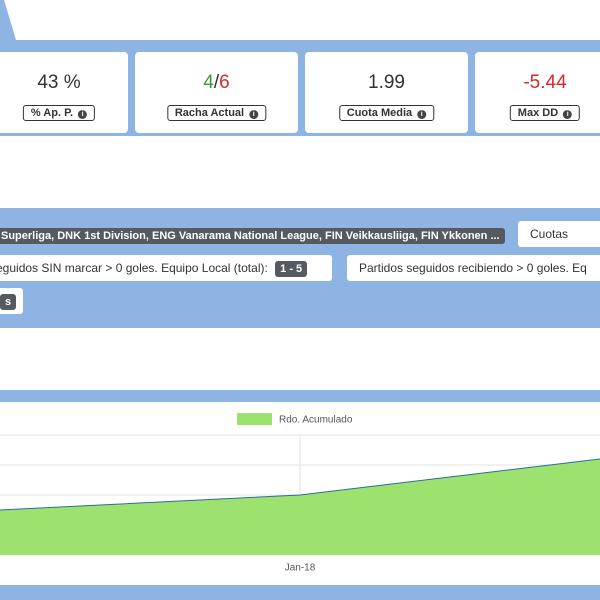  What do you see at coordinates (545, 82) in the screenshot?
I see `stat-value: -5.44` at bounding box center [545, 82].